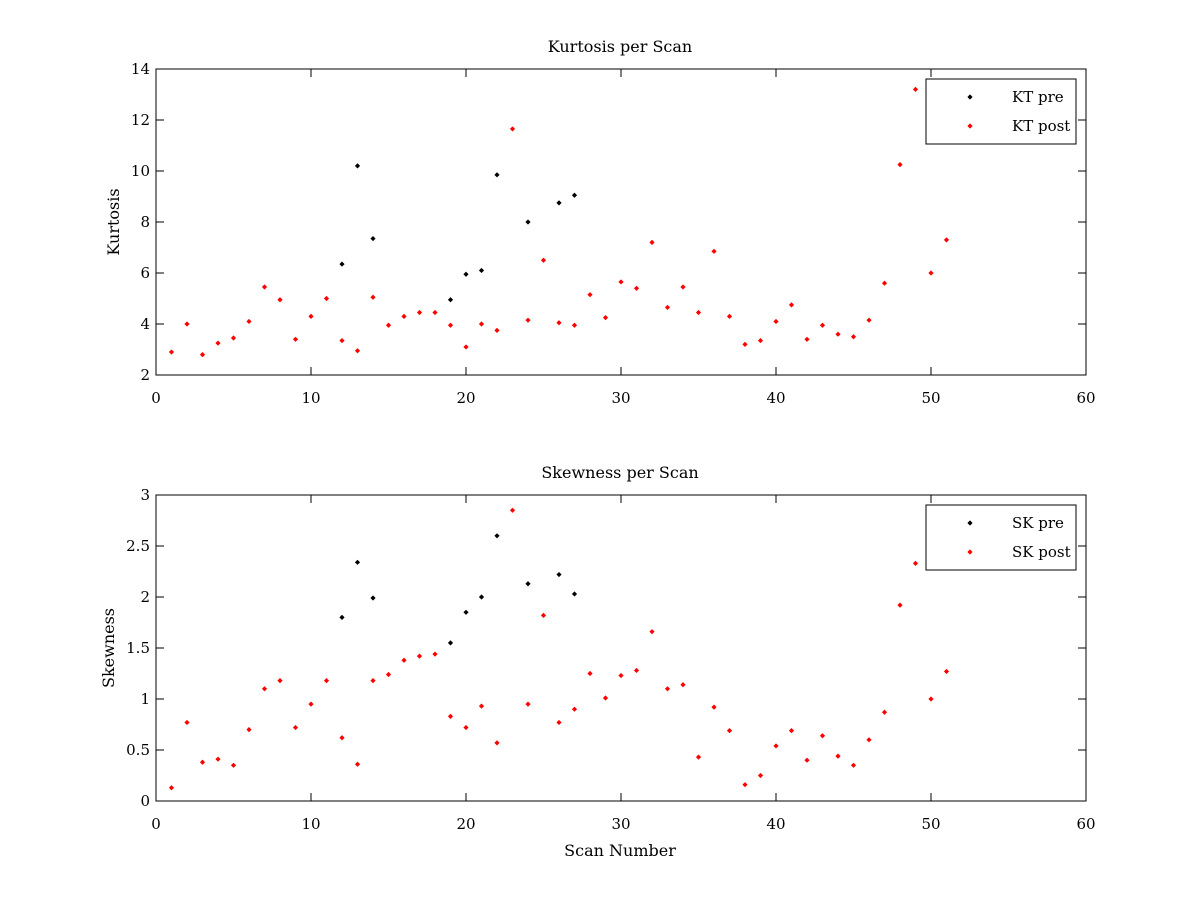  Describe the element at coordinates (138, 750) in the screenshot. I see `y-tick-label: 0.5` at that location.